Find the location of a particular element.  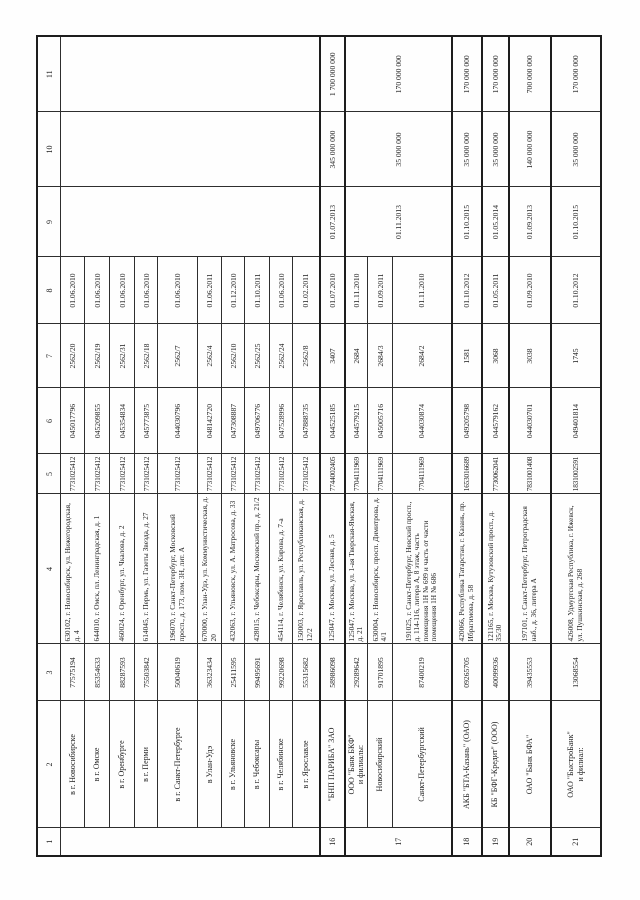

cell-code: 36323434 is located at coordinates (209, 672).